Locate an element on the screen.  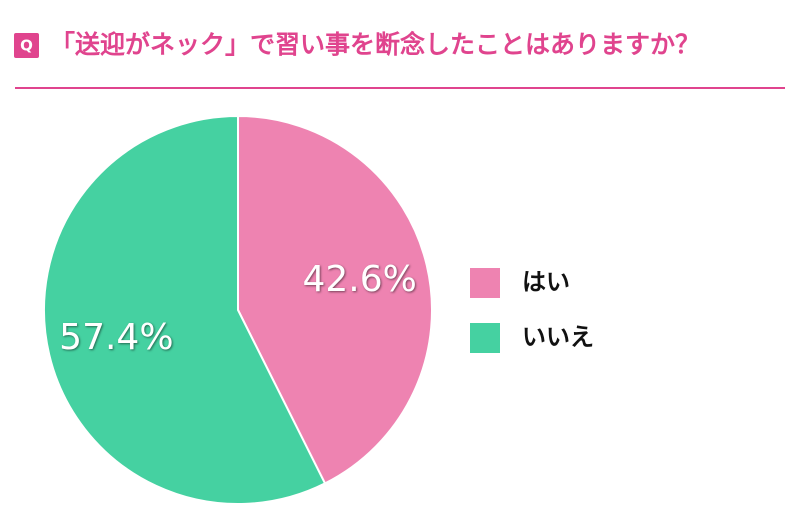
badge: Q is located at coordinates (26, 46).